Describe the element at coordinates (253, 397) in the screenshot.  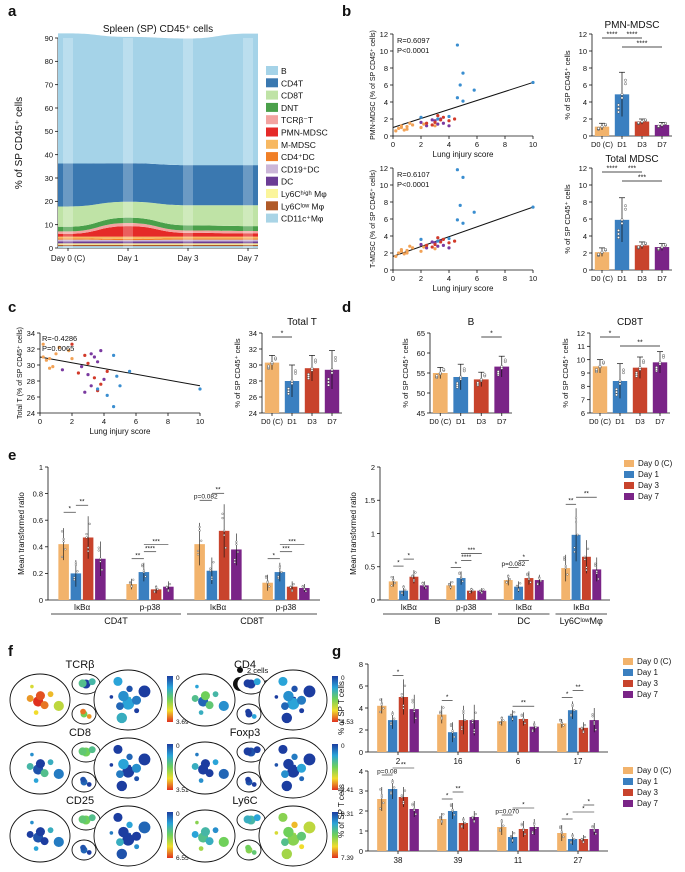
I see `y-tick-label: 26` at that location.